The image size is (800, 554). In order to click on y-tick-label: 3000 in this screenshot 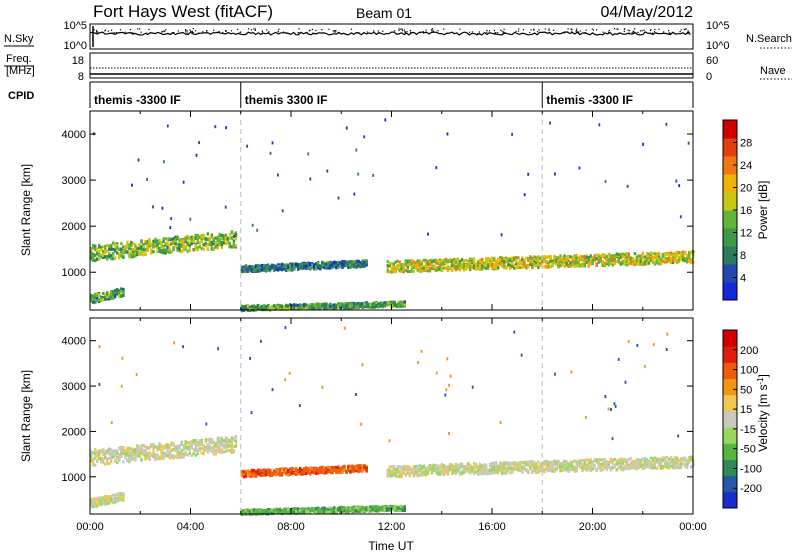, I will do `click(74, 181)`.